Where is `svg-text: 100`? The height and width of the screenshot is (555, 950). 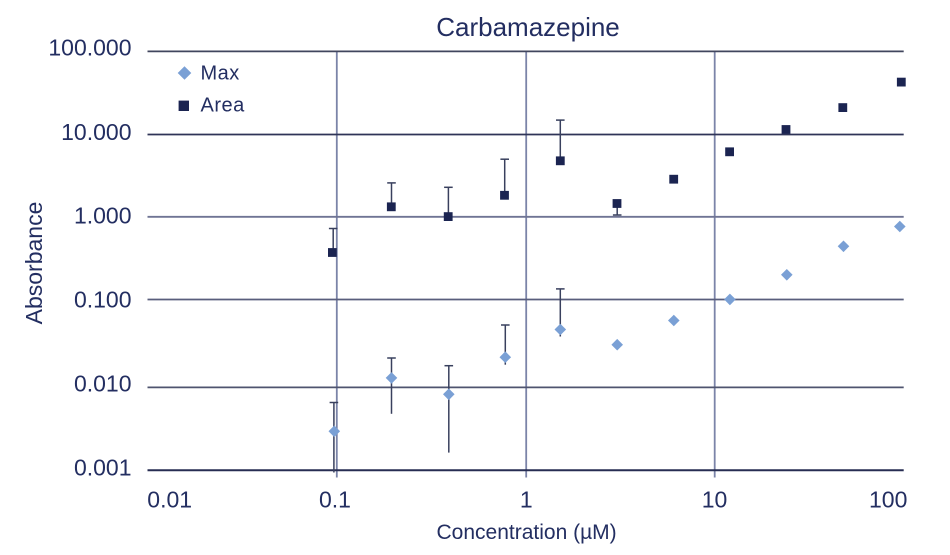
svg-text: 100 is located at coordinates (888, 500).